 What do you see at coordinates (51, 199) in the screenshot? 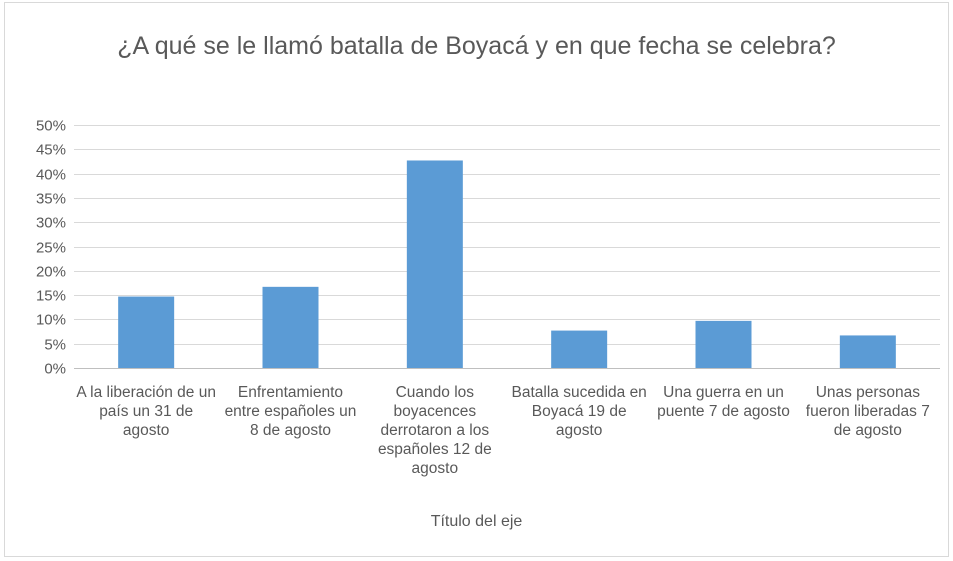
I see `y-tick-label: 35%` at bounding box center [51, 199].